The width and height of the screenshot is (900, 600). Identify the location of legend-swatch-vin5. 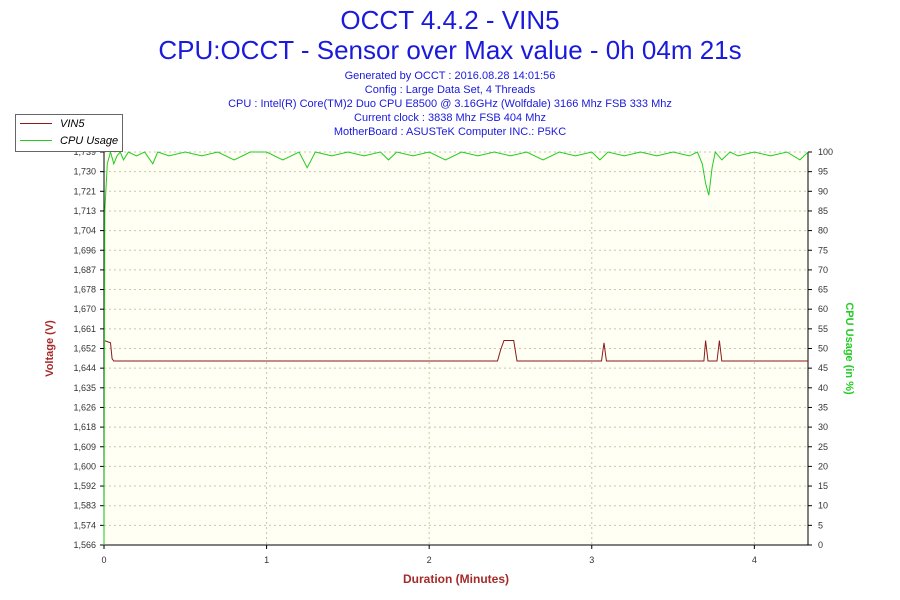
(36, 123).